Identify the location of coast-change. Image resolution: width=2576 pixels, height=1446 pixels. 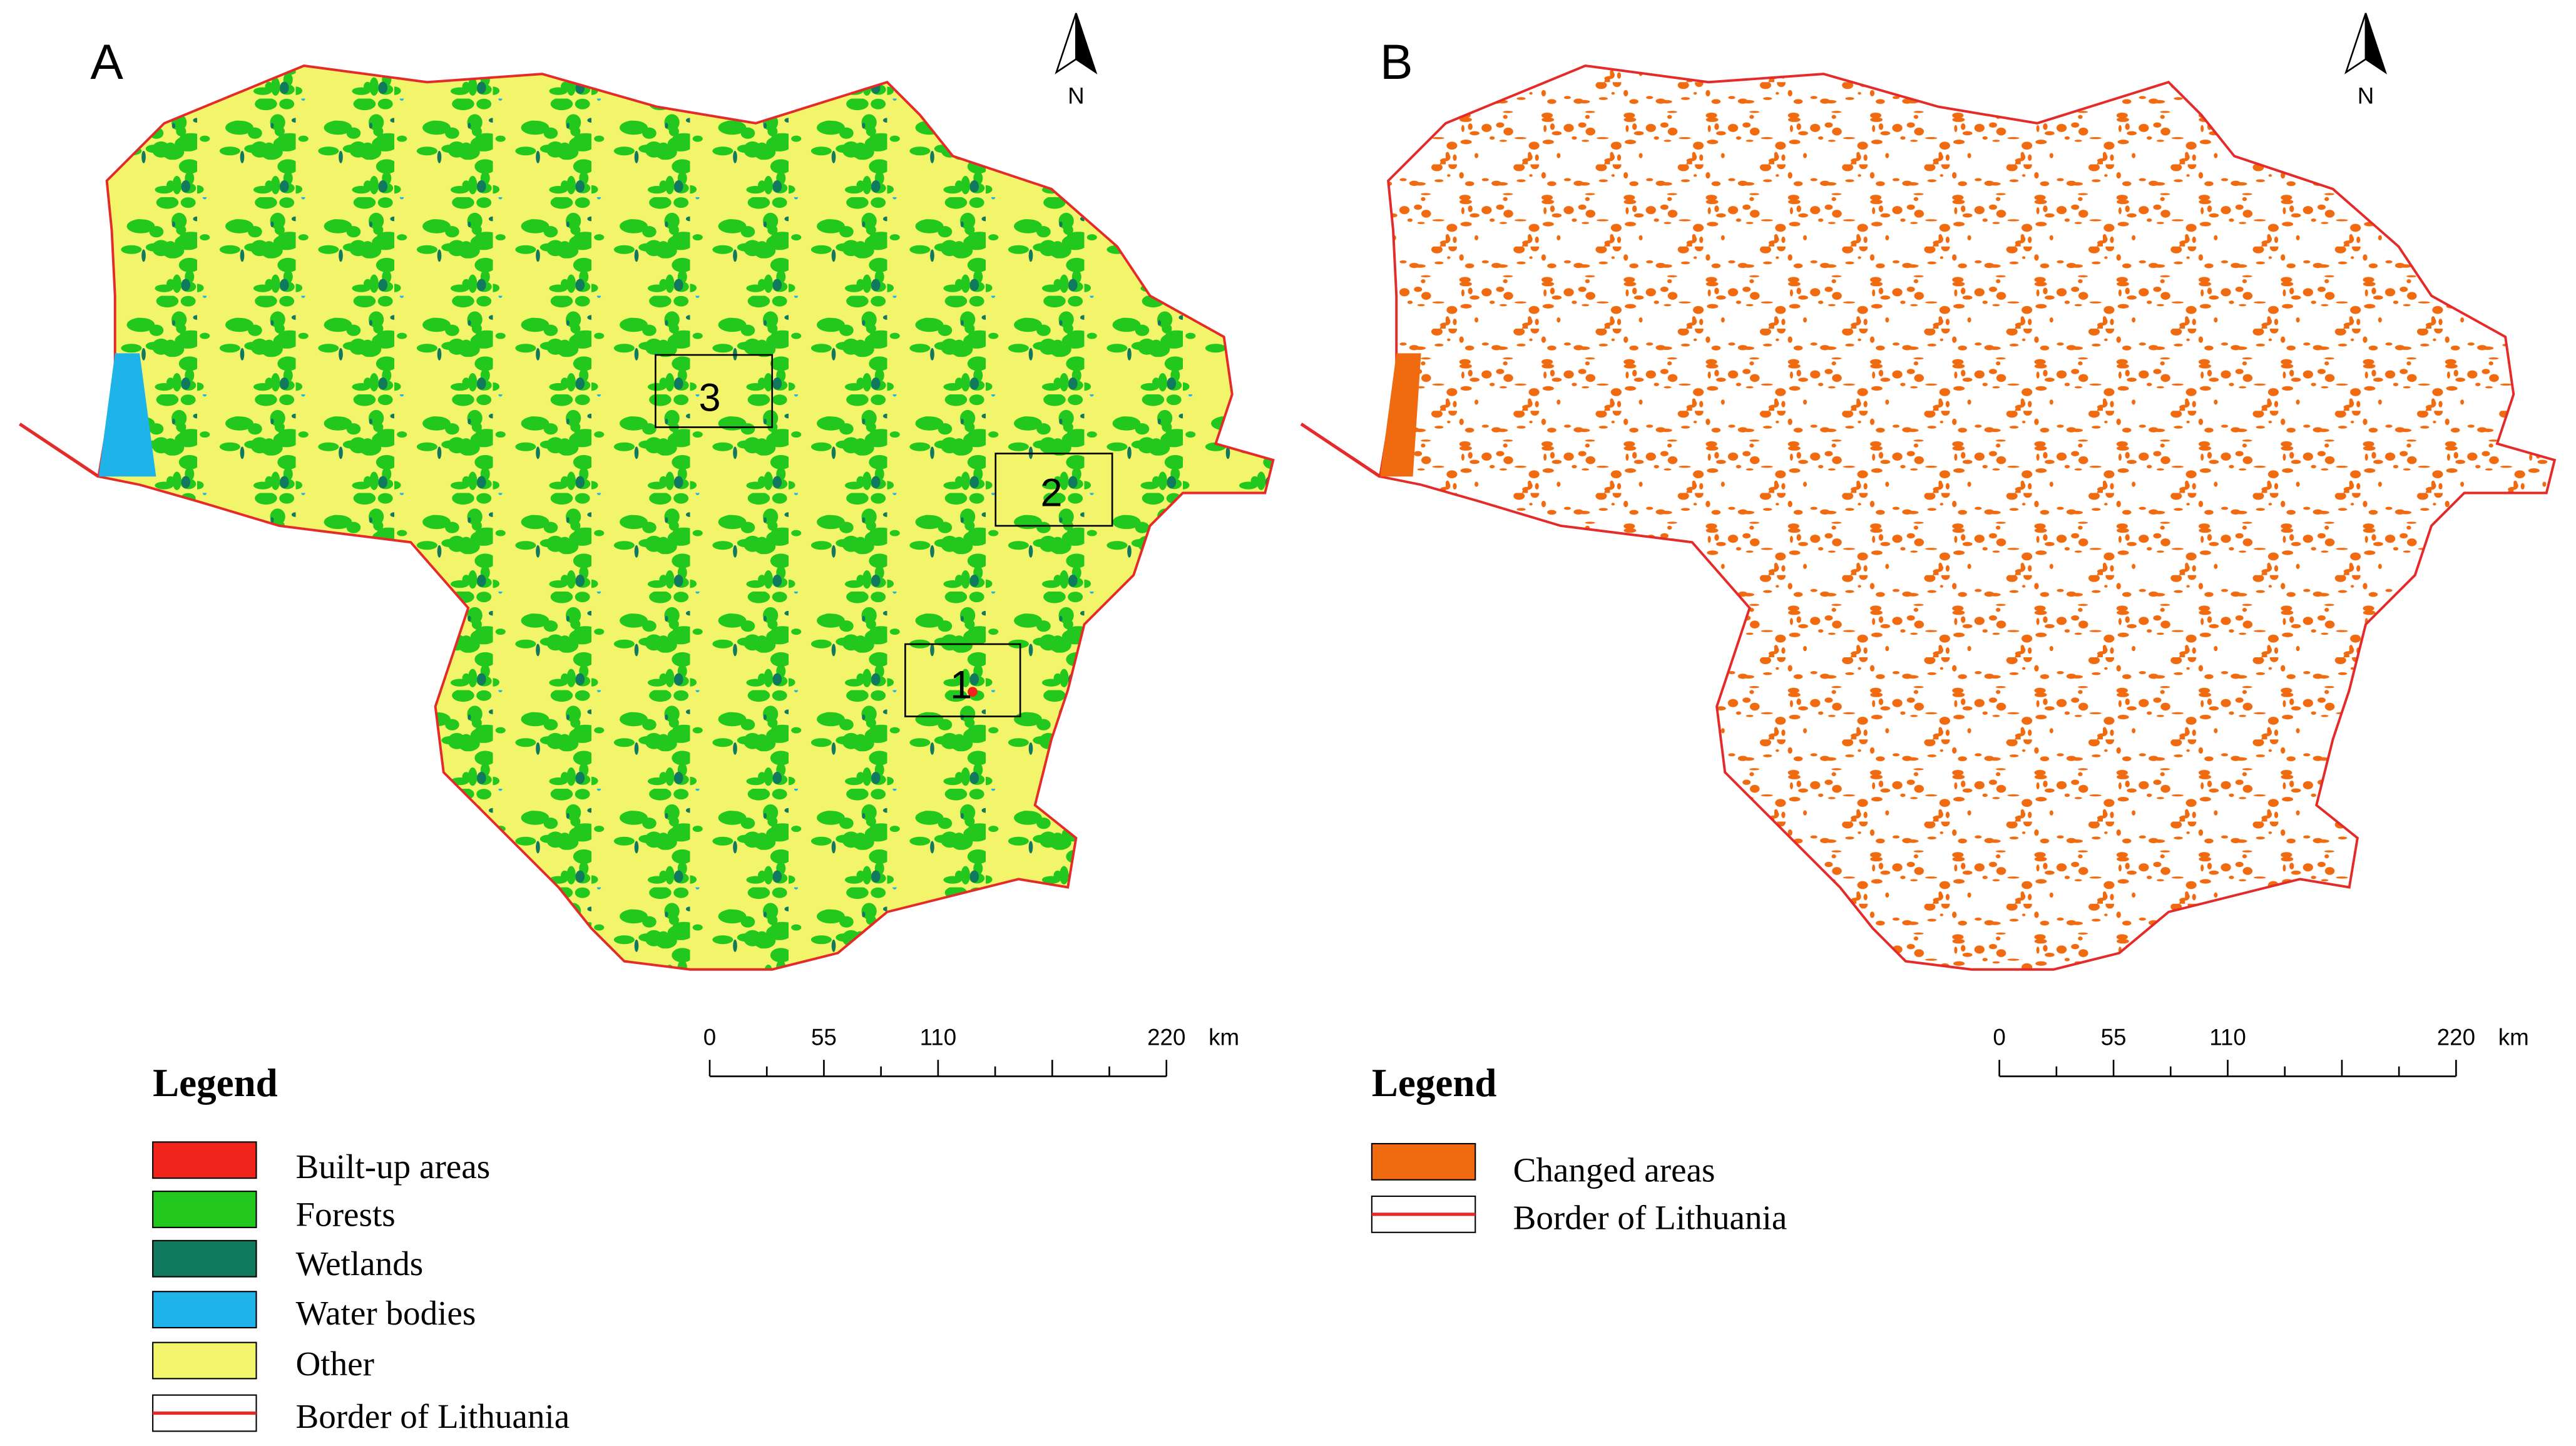
(1400, 415).